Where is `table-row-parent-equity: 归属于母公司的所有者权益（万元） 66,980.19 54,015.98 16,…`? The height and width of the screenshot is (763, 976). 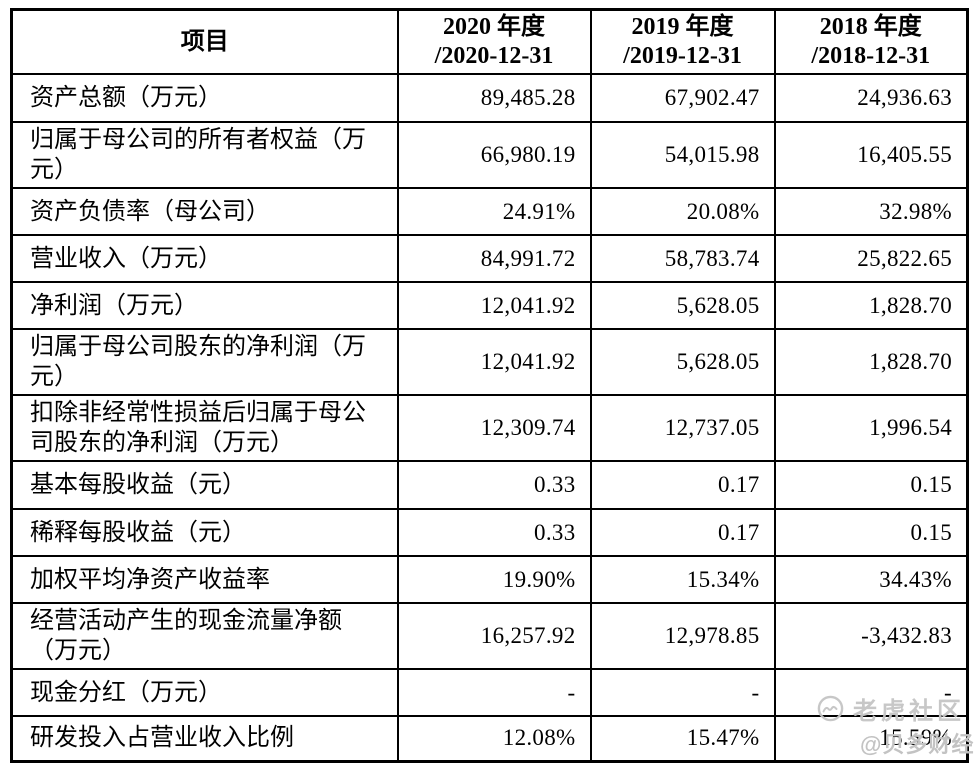
table-row-parent-equity: 归属于母公司的所有者权益（万元） 66,980.19 54,015.98 16,… is located at coordinates (489, 155).